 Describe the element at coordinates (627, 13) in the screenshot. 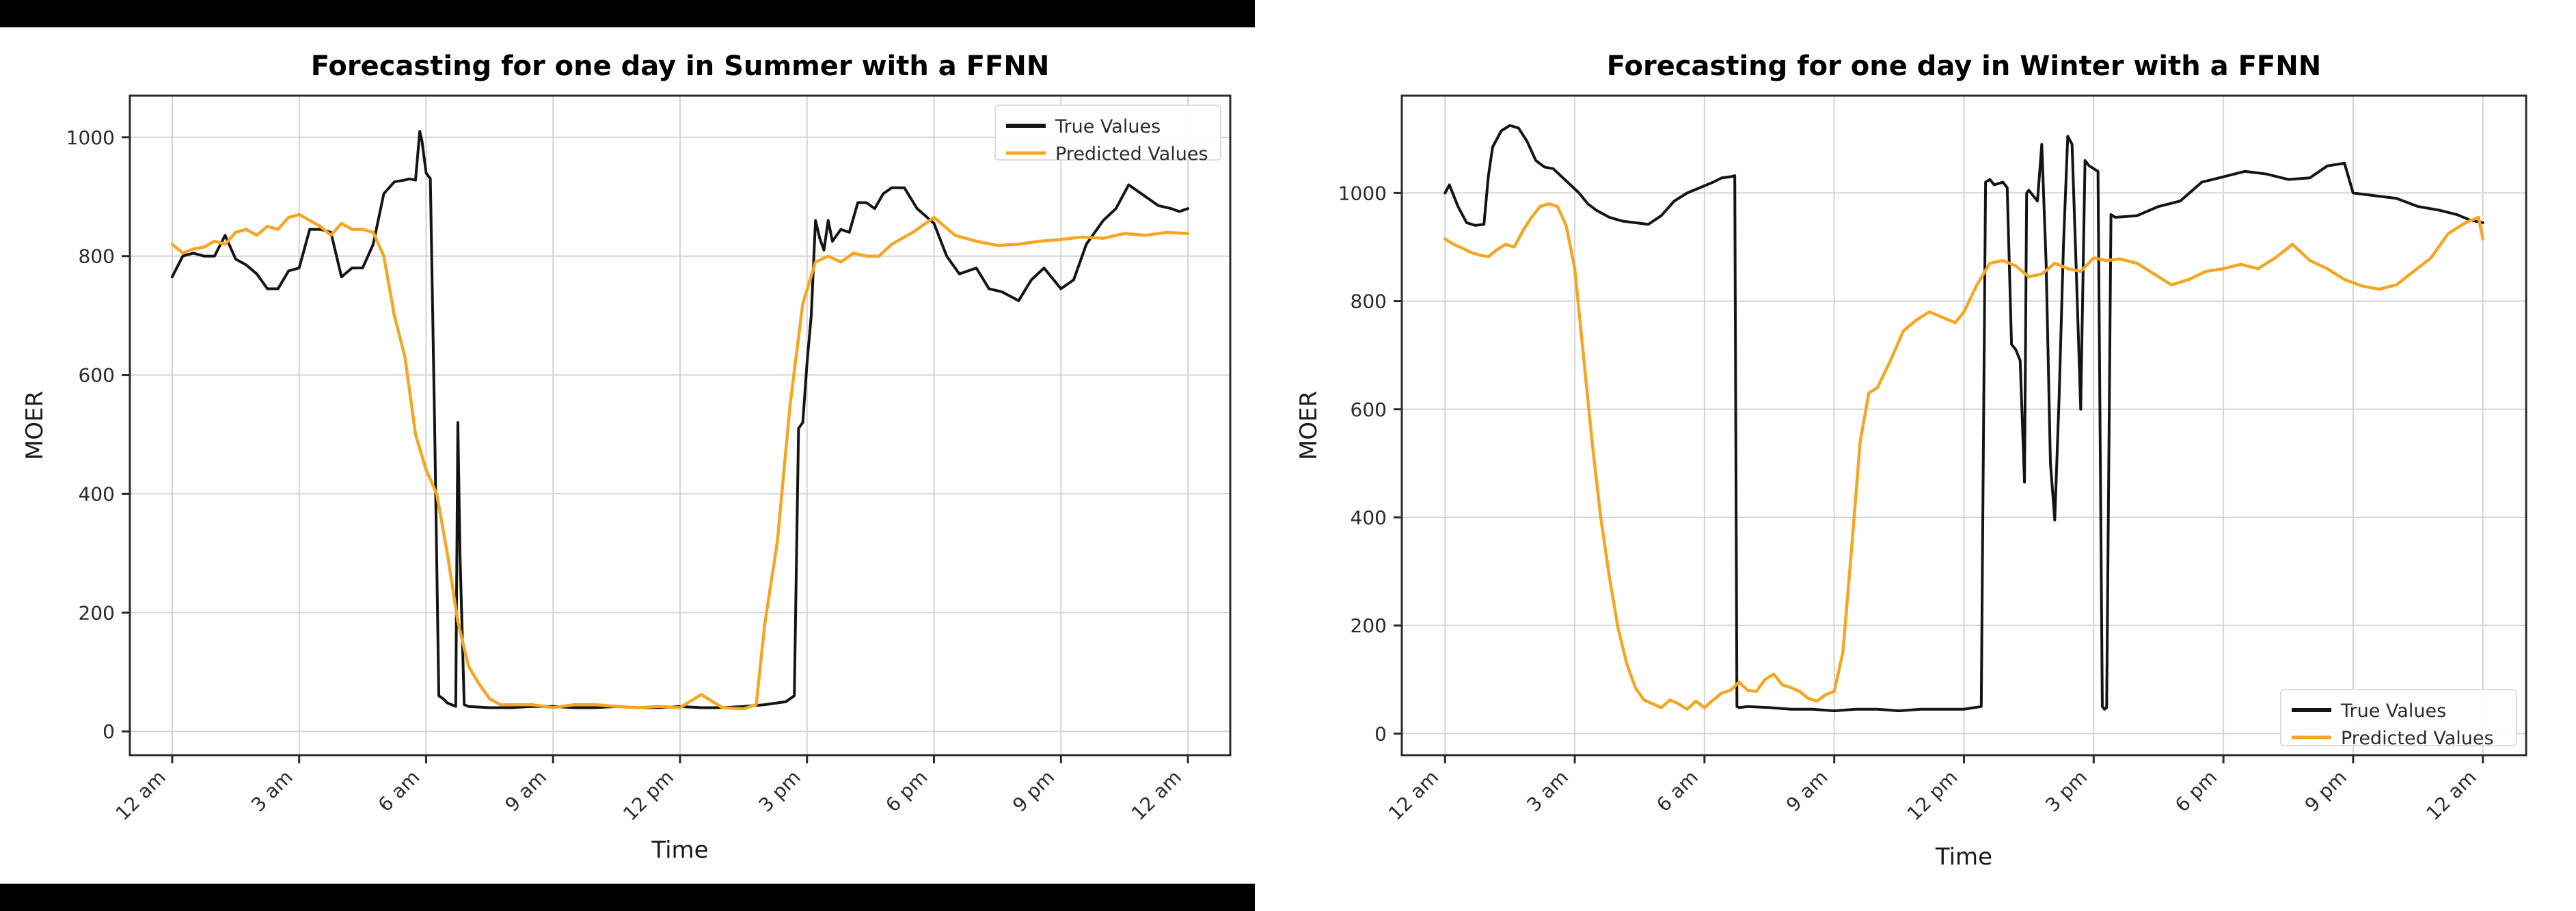

I see `letterbox-band-top` at that location.